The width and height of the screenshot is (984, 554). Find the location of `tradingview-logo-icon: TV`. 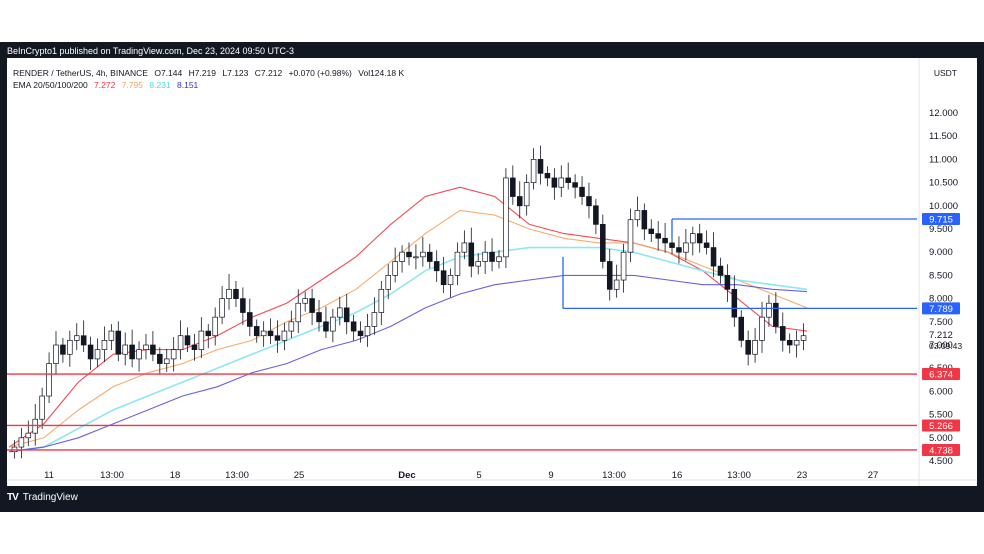

tradingview-logo-icon: TV is located at coordinates (13, 497).